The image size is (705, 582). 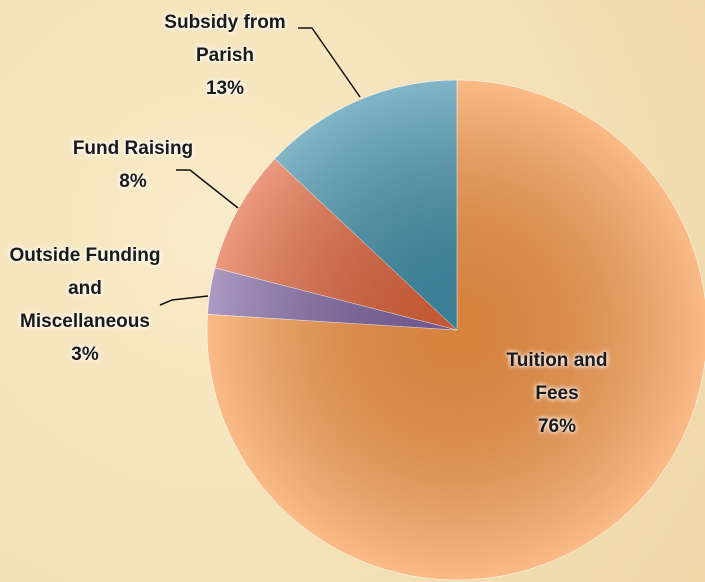 I want to click on slice-label: Outside Funding and Miscellaneous 3%, so click(x=85, y=305).